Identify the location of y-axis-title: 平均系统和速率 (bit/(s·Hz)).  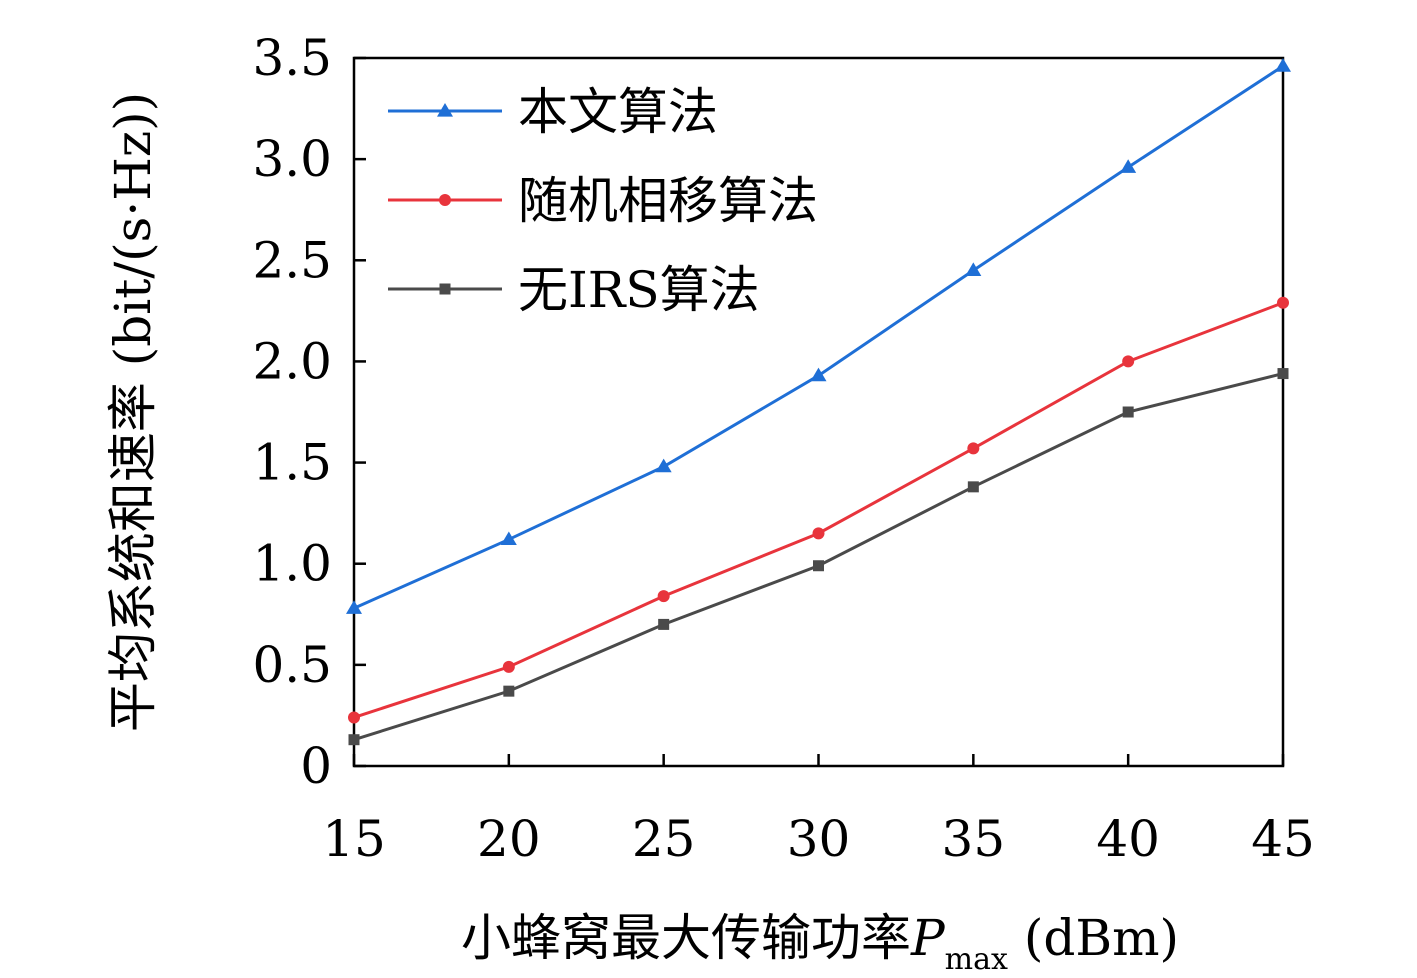
(133, 412).